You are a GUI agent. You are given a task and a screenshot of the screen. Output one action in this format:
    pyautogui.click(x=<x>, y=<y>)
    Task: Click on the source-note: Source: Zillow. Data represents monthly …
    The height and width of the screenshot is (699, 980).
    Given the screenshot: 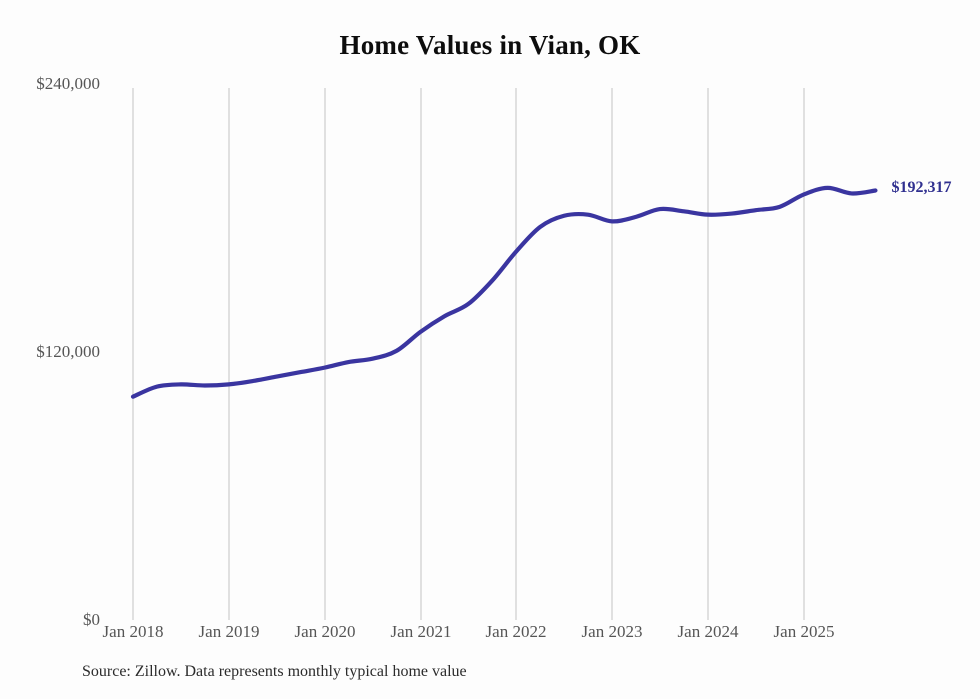 What is the action you would take?
    pyautogui.click(x=274, y=671)
    